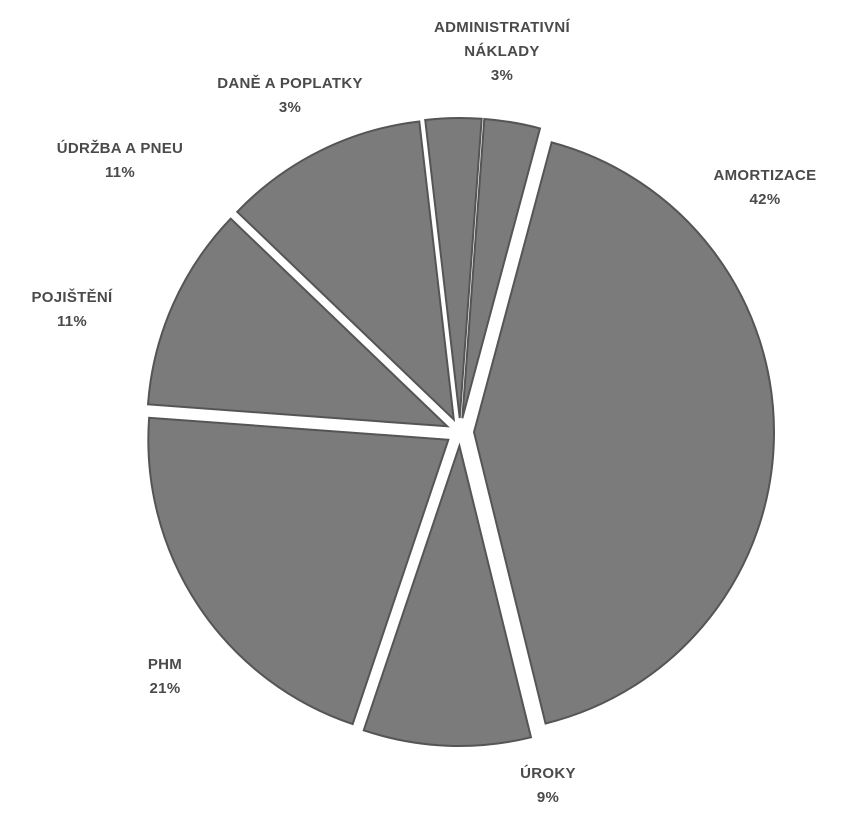 This screenshot has width=842, height=818. What do you see at coordinates (765, 187) in the screenshot?
I see `slice-label-group: AMORTIZACE 42%` at bounding box center [765, 187].